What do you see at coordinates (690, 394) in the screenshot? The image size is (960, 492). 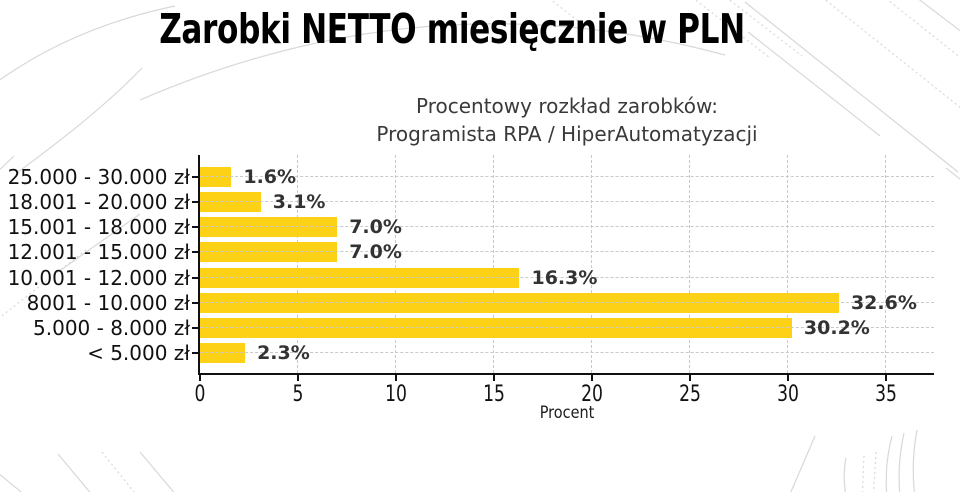 I see `x-tick-label: 25` at bounding box center [690, 394].